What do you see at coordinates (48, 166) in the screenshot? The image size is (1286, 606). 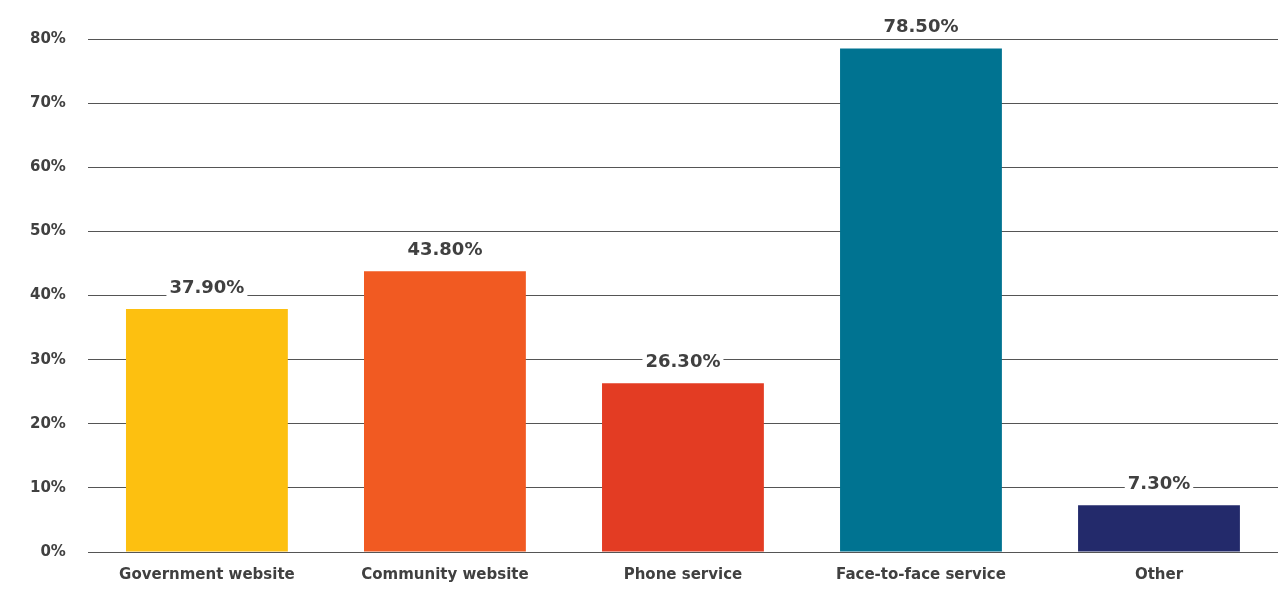 I see `y-tick-label: 60%` at bounding box center [48, 166].